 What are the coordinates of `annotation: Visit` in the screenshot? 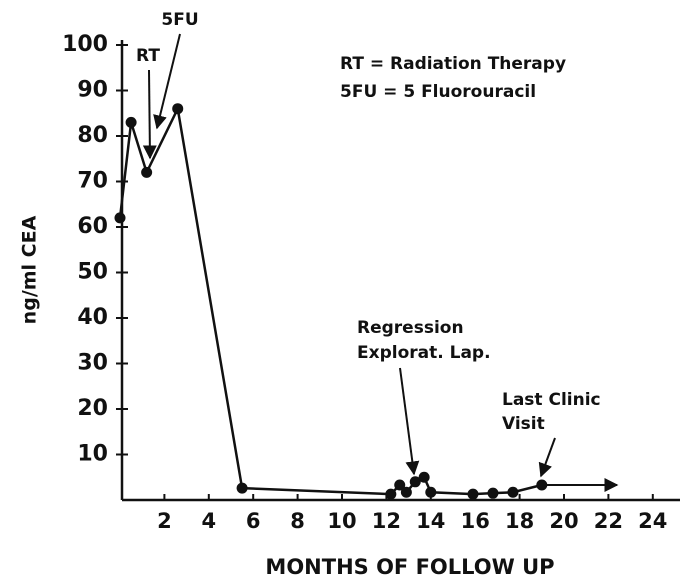 It's located at (523, 424).